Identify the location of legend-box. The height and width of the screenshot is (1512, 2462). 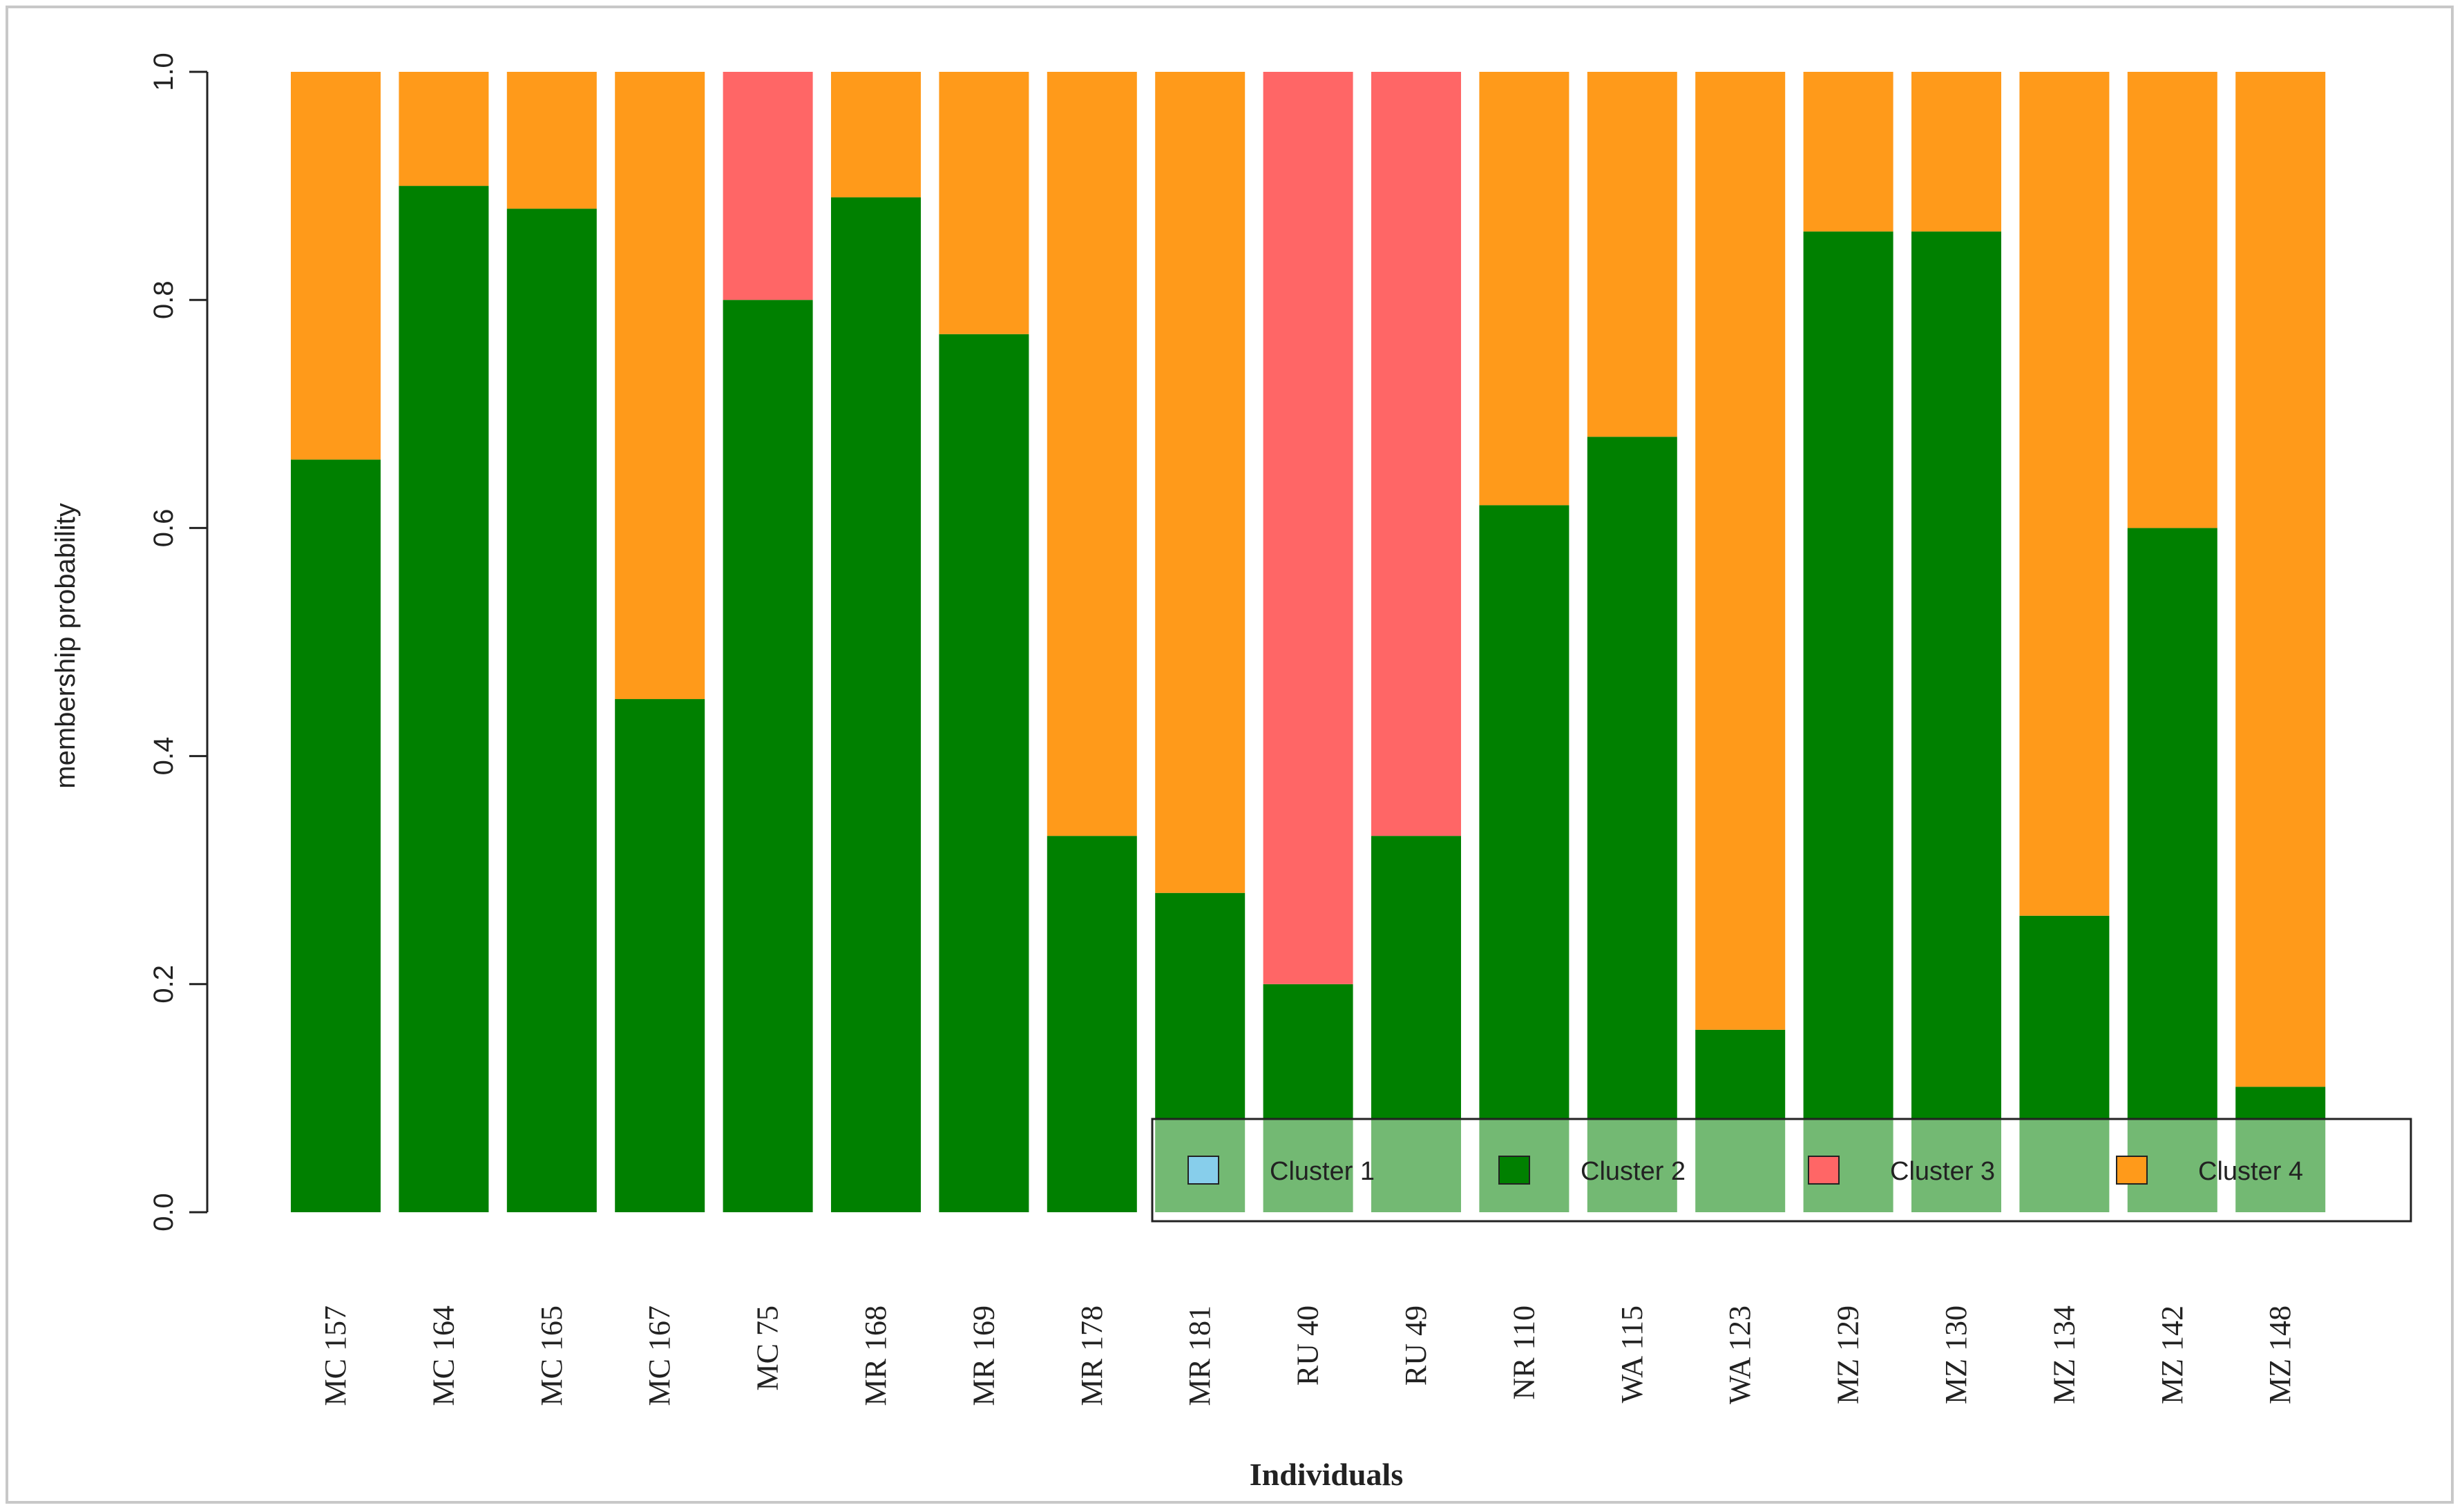
(1782, 1170).